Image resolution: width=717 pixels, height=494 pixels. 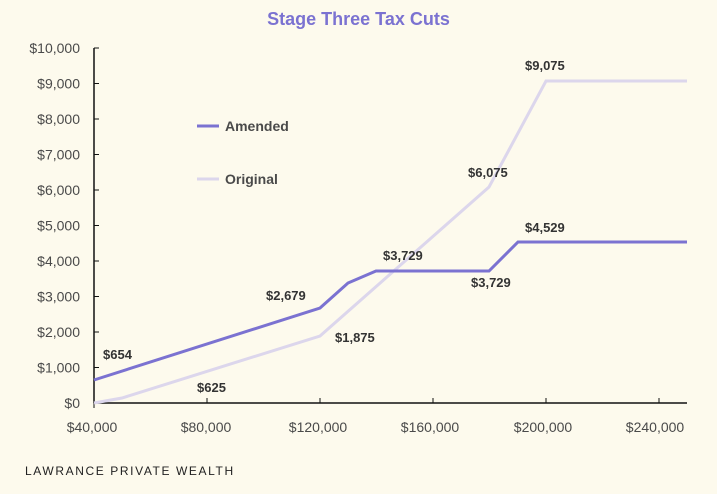 I want to click on data-label: $4,529, so click(x=545, y=227).